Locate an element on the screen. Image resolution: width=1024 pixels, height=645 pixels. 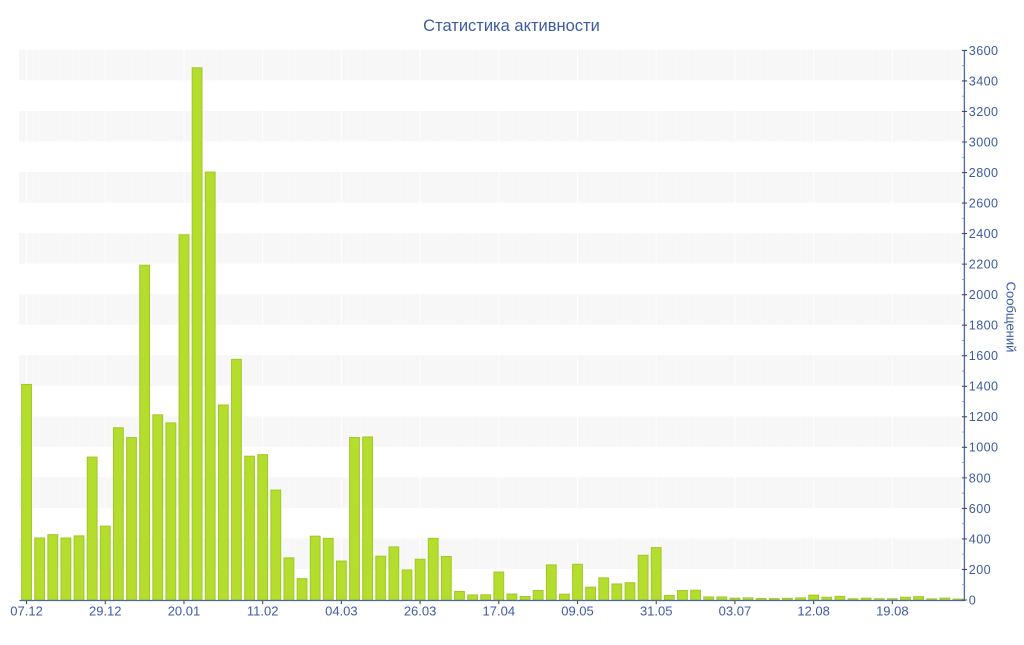
svg-text: 07.12 is located at coordinates (26, 610).